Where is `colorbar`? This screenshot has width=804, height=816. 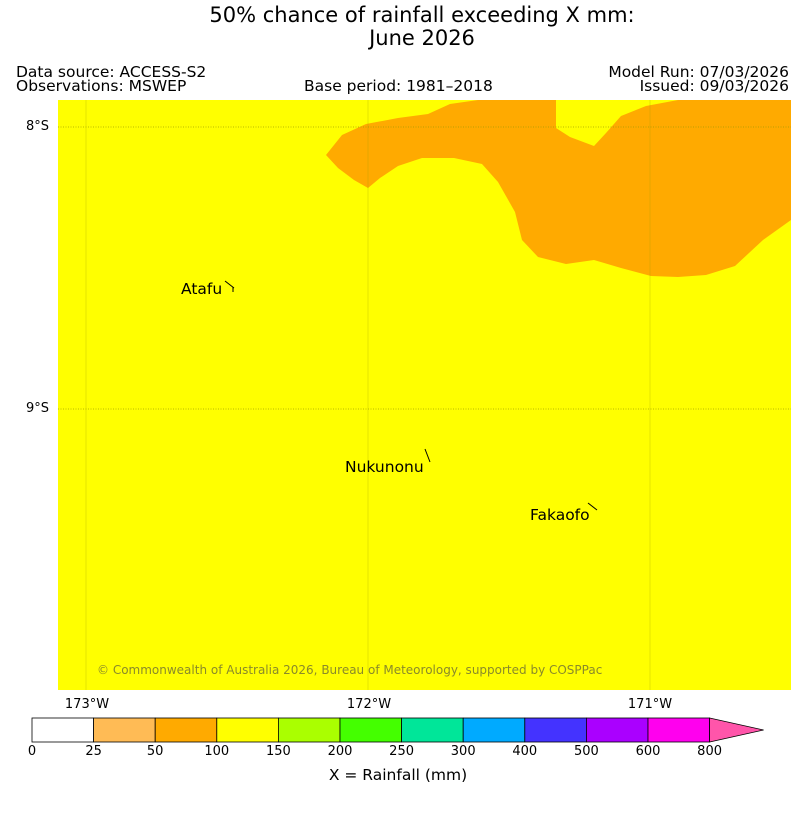
colorbar is located at coordinates (397, 730).